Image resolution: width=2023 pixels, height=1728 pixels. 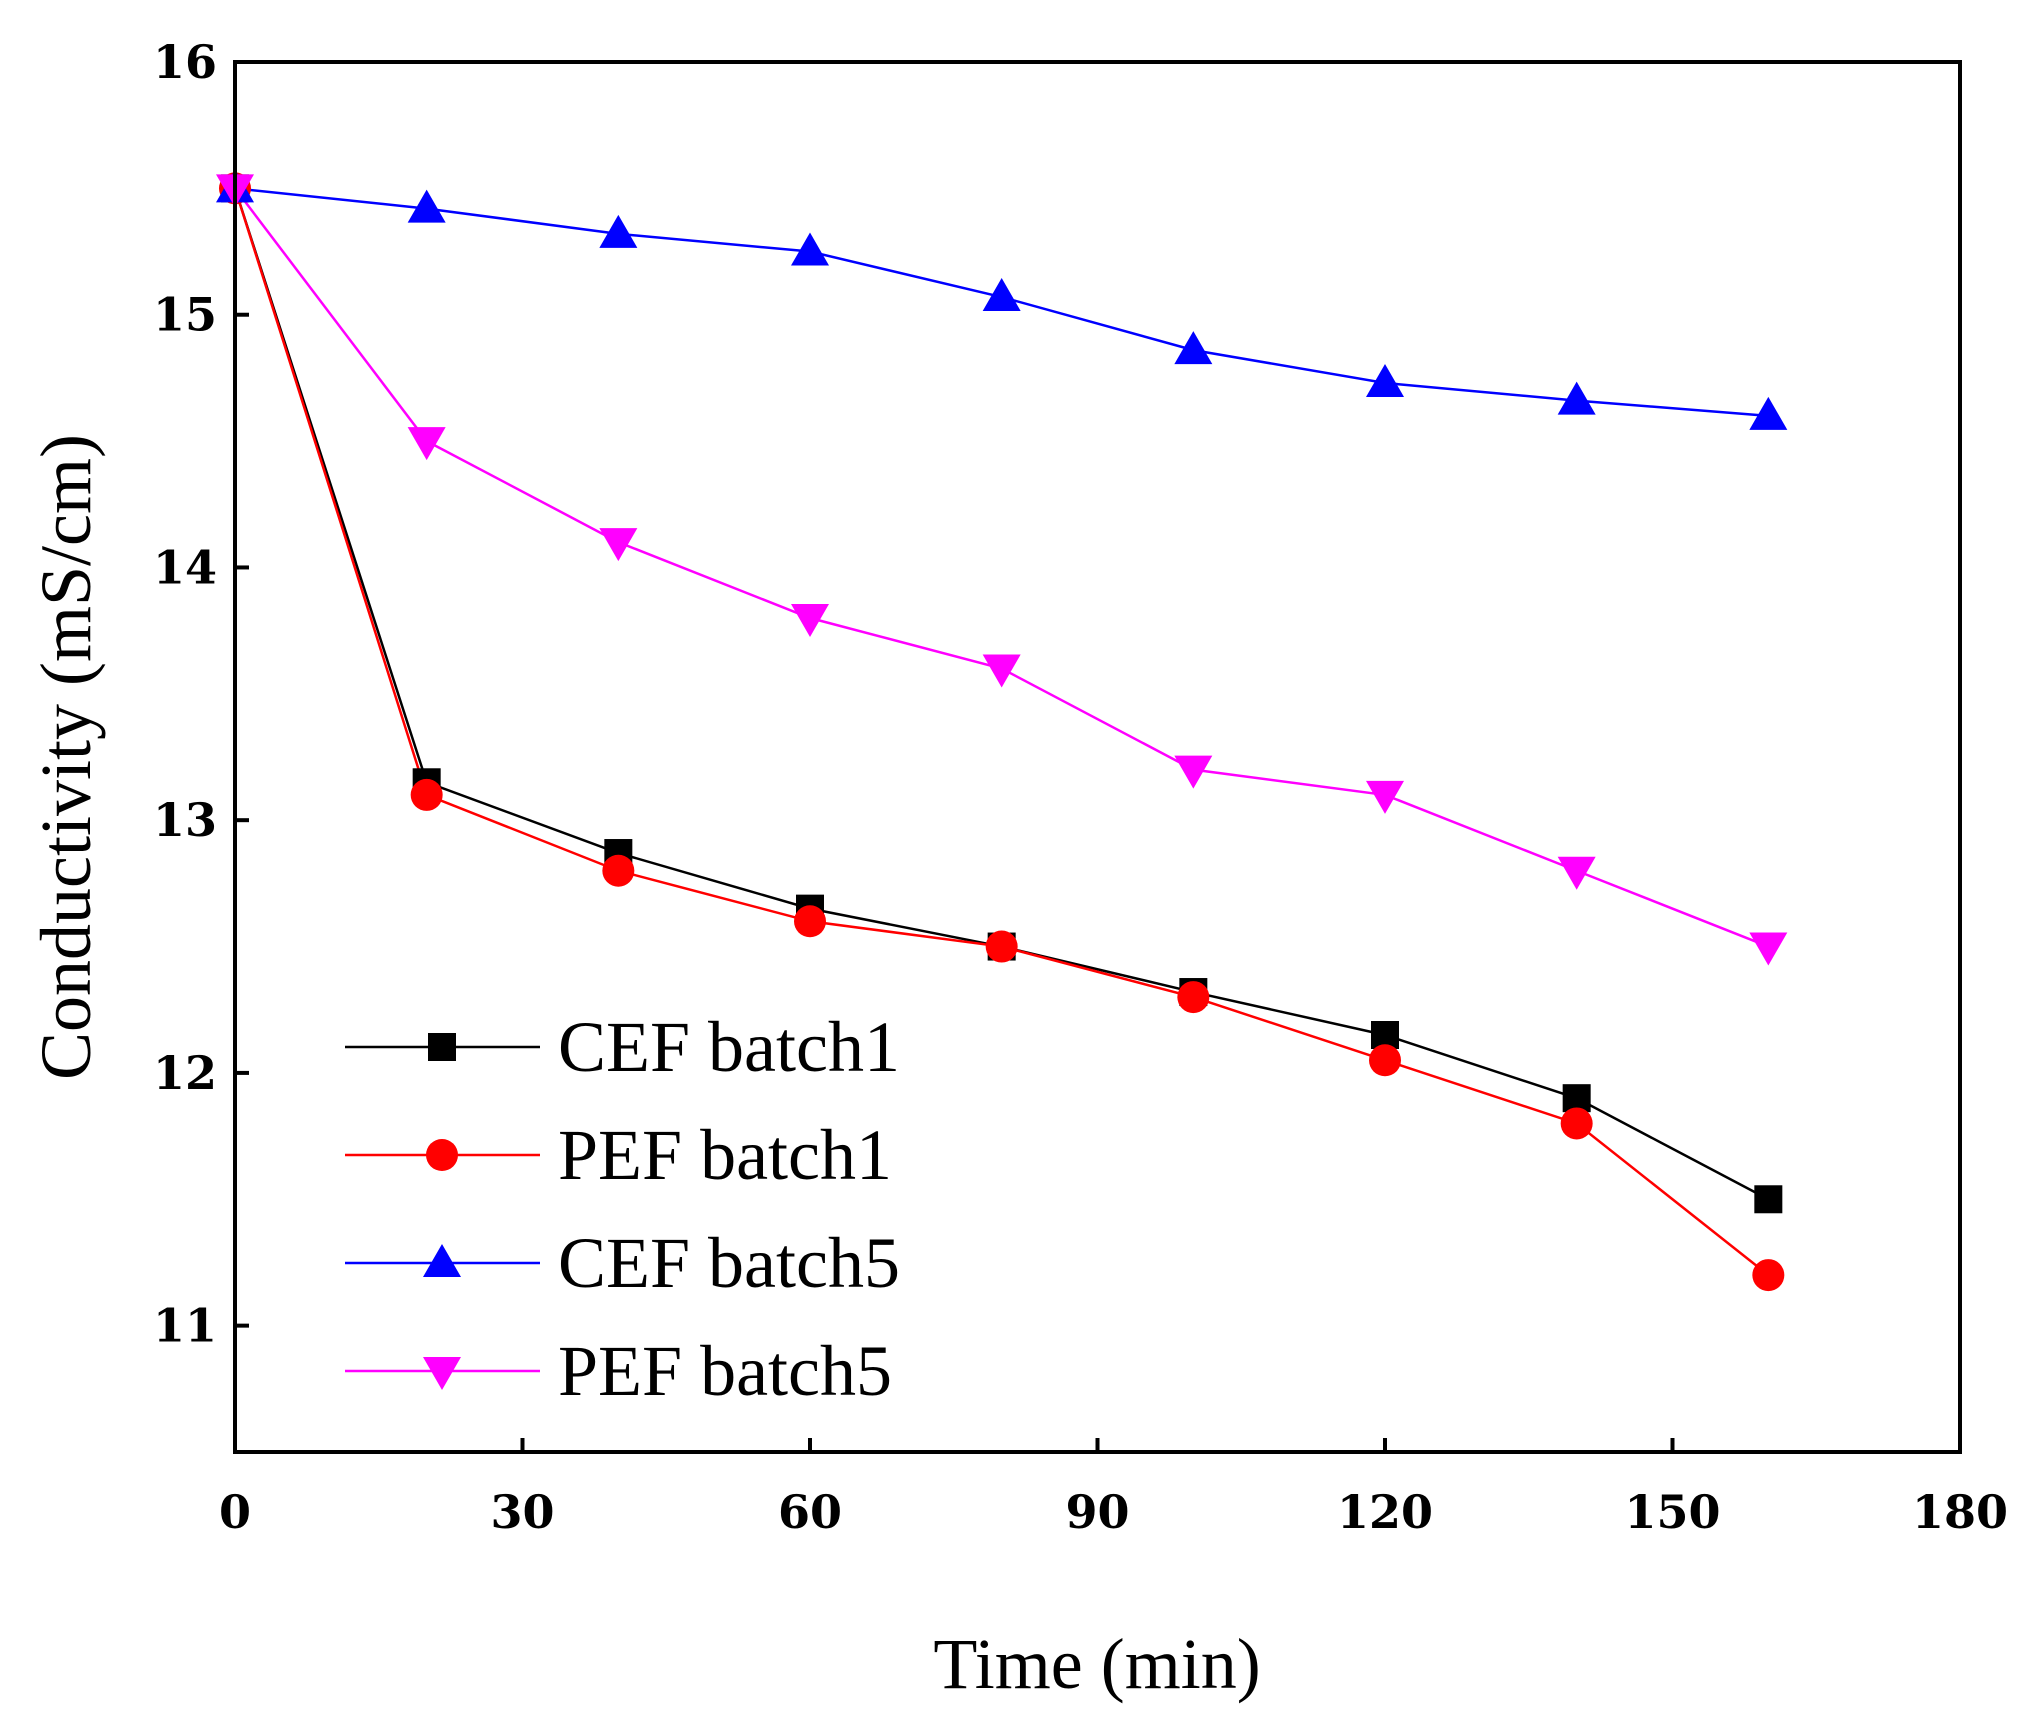 I want to click on y-tick-label: 16, so click(x=185, y=62).